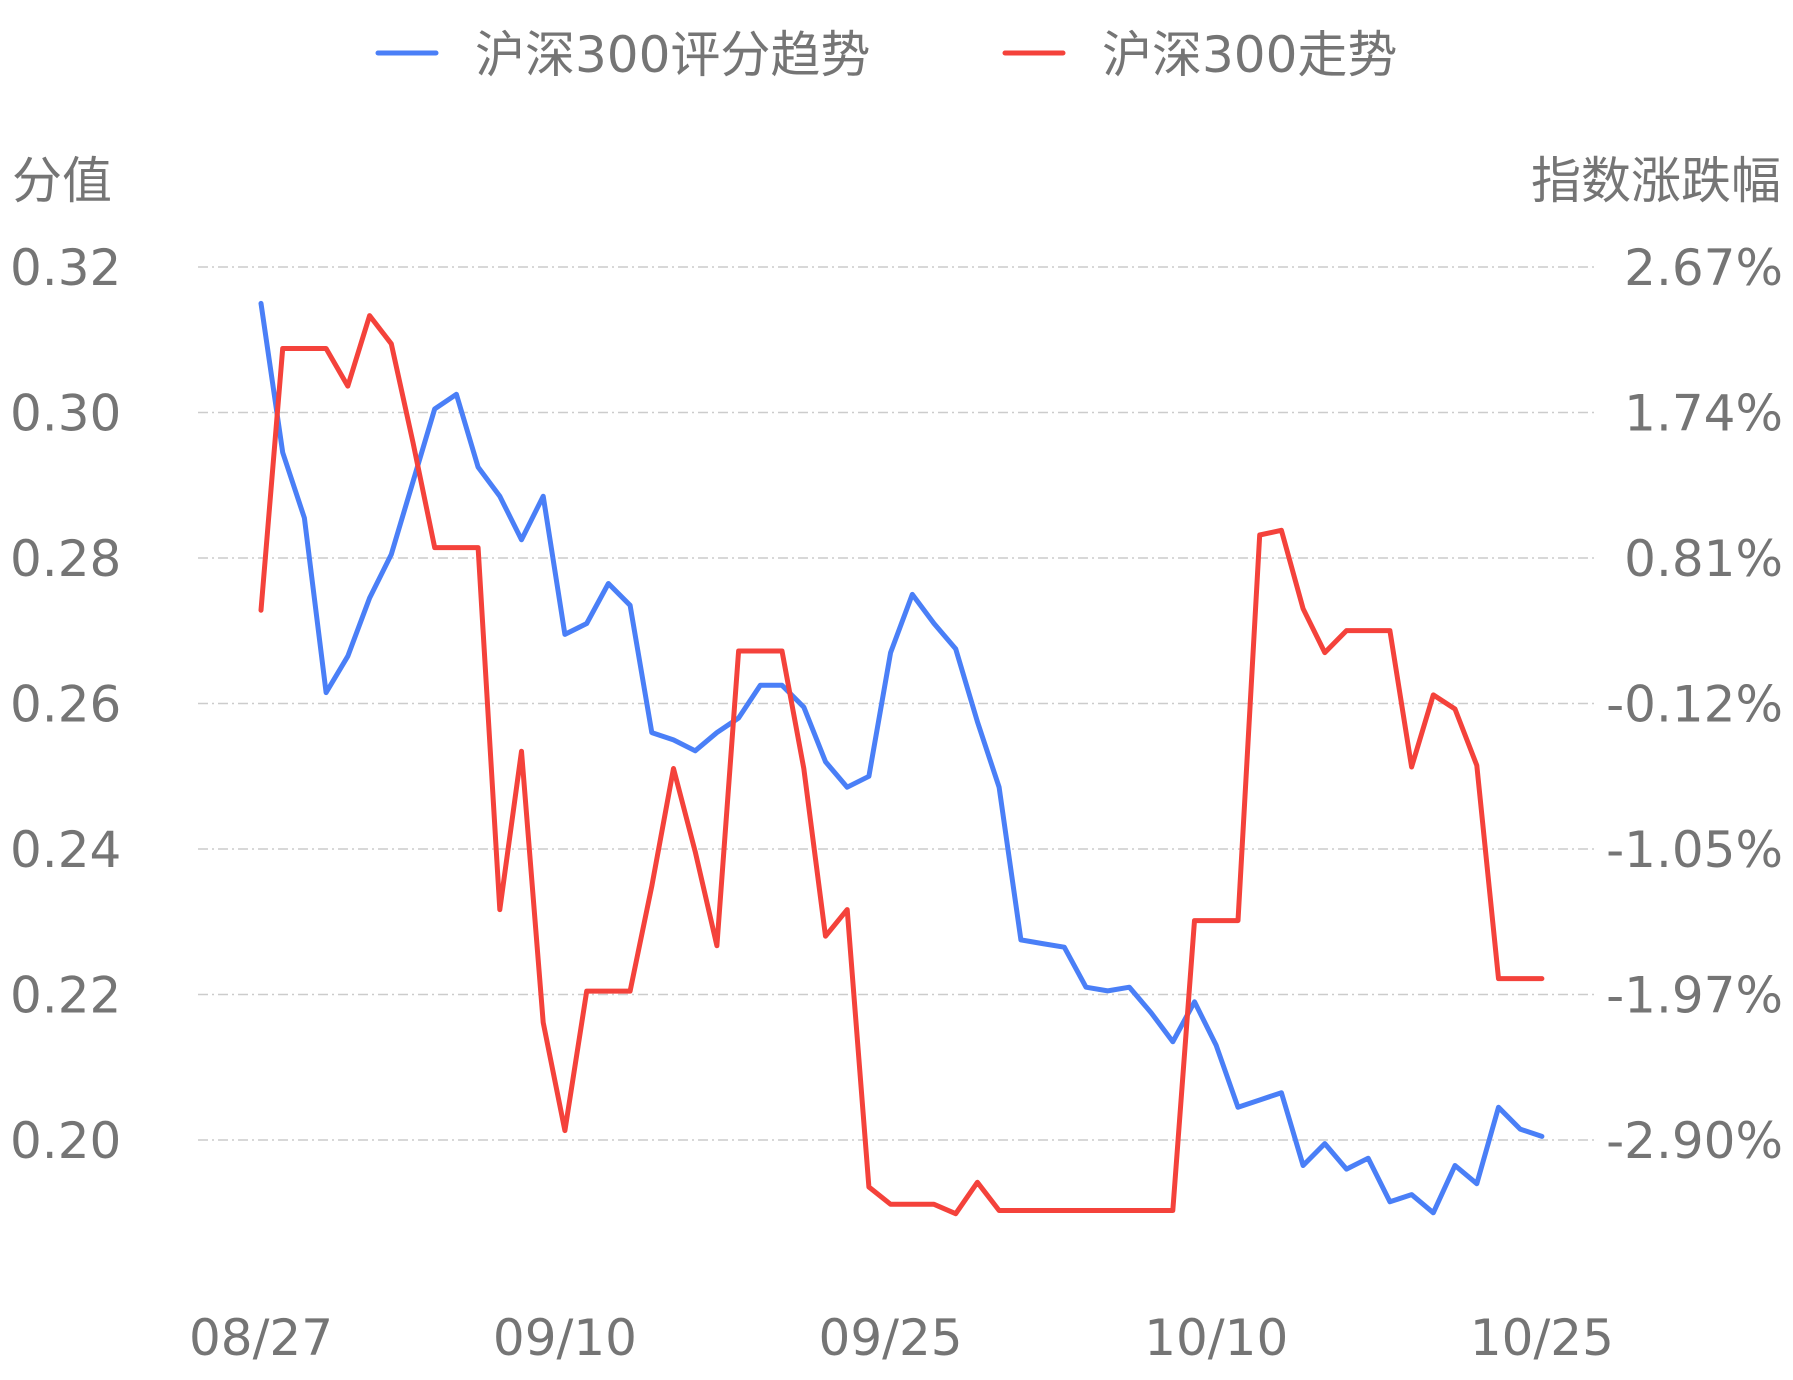 This screenshot has width=1793, height=1380. What do you see at coordinates (1703, 268) in the screenshot?
I see `right-tick-label: 2.67%` at bounding box center [1703, 268].